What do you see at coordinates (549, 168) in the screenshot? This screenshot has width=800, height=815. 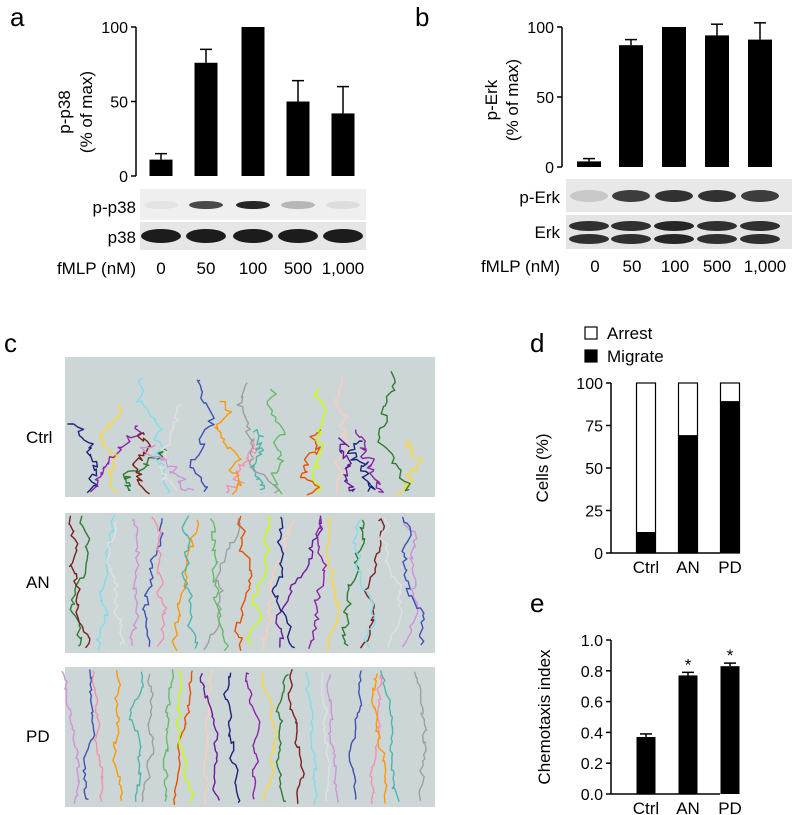 I see `y-tick-label: 0` at bounding box center [549, 168].